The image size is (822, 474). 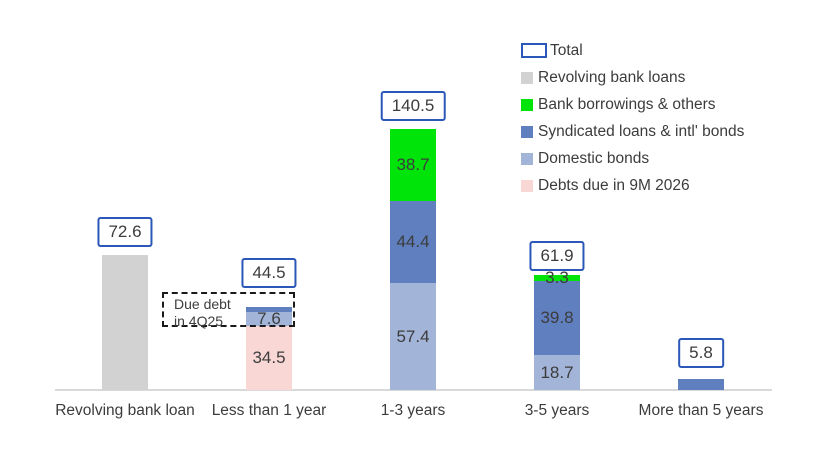 What do you see at coordinates (627, 104) in the screenshot?
I see `legend-item-label: Bank borrowings & others` at bounding box center [627, 104].